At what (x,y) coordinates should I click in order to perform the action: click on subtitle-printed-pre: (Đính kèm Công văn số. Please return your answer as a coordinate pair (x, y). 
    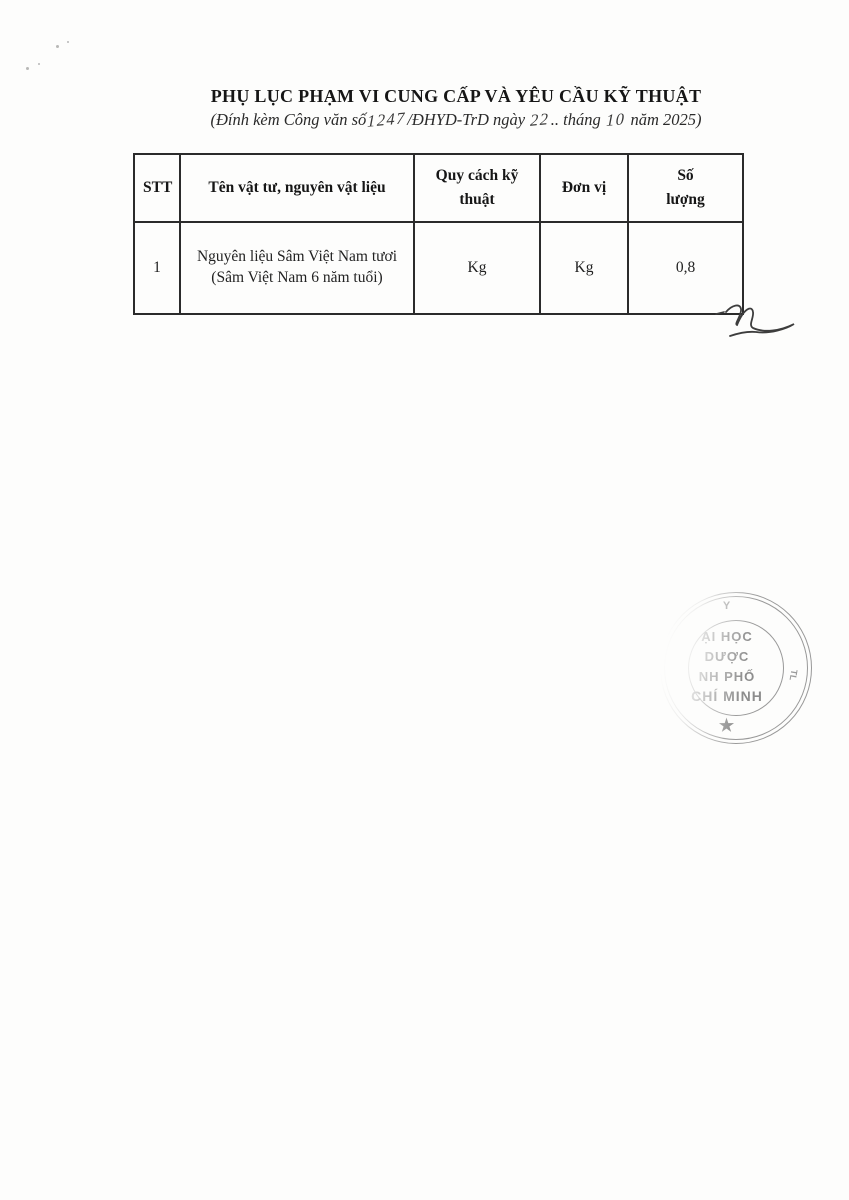
    Looking at the image, I should click on (288, 119).